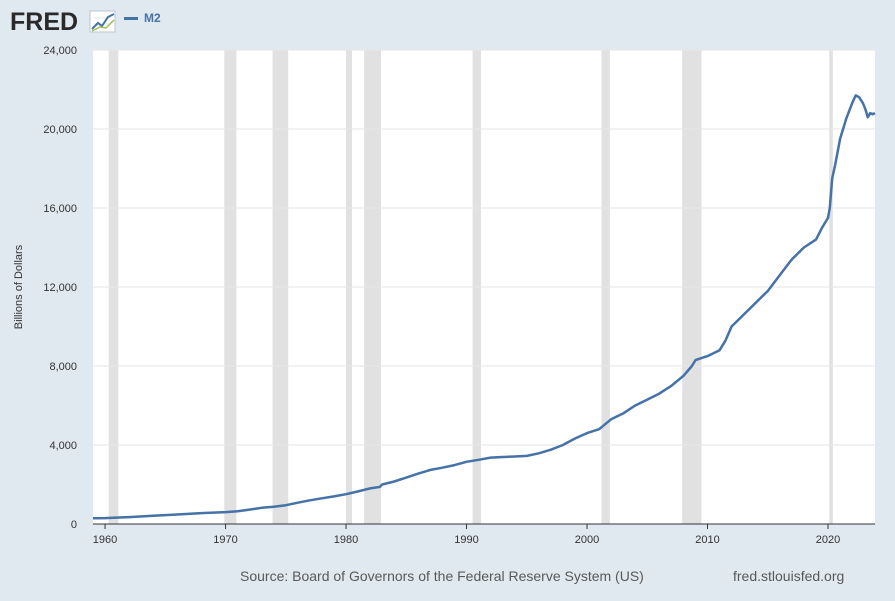 Image resolution: width=895 pixels, height=601 pixels. I want to click on y-tick-label: 16,000, so click(60, 209).